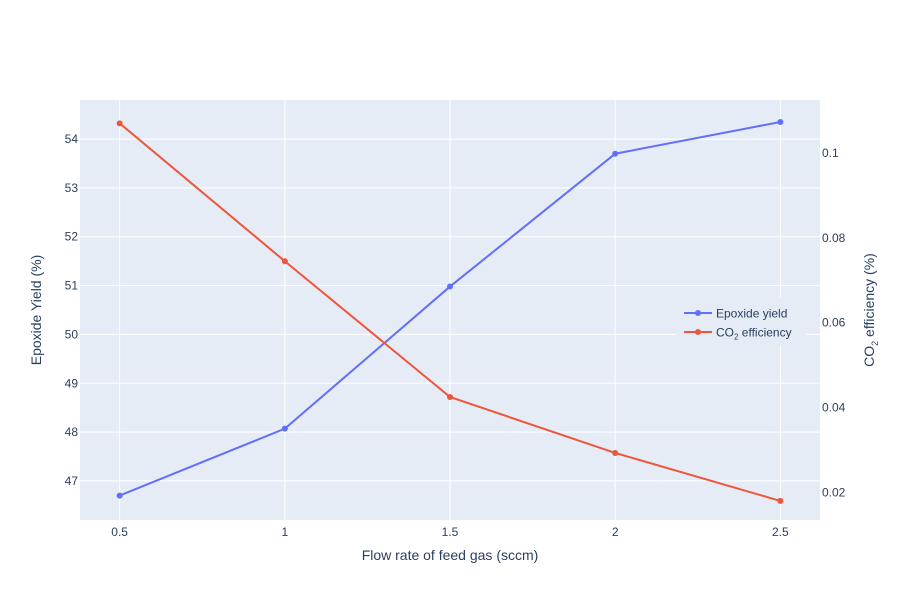  Describe the element at coordinates (72, 481) in the screenshot. I see `y-tick-label-0: 47` at that location.